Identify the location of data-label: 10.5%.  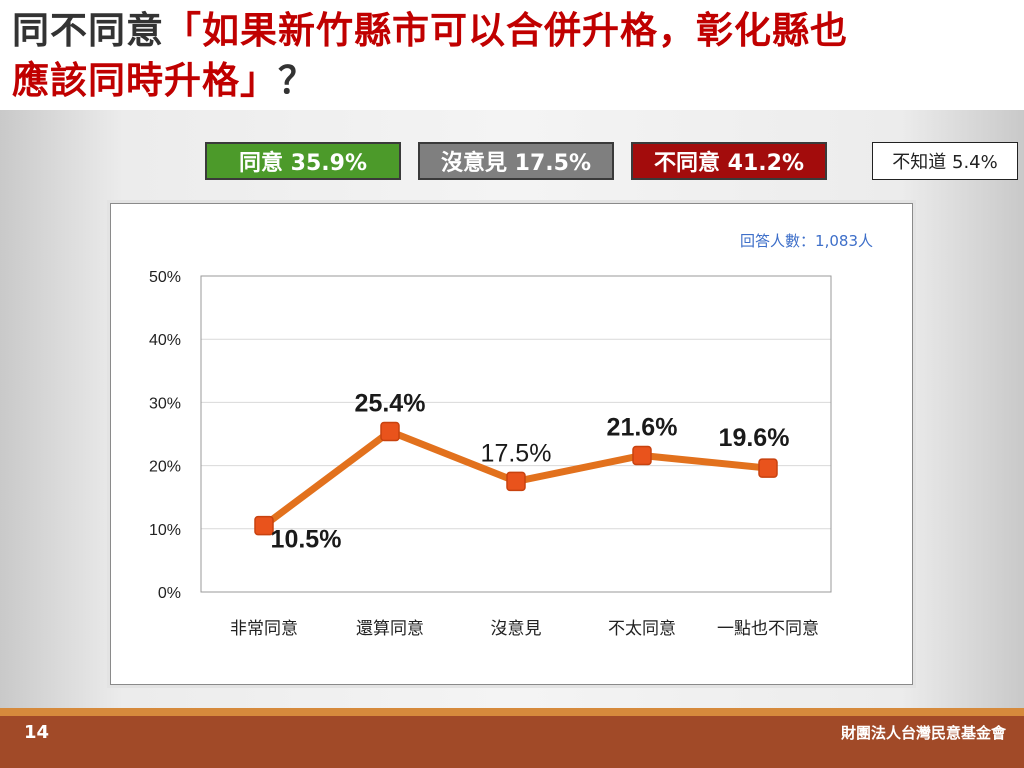
(306, 540).